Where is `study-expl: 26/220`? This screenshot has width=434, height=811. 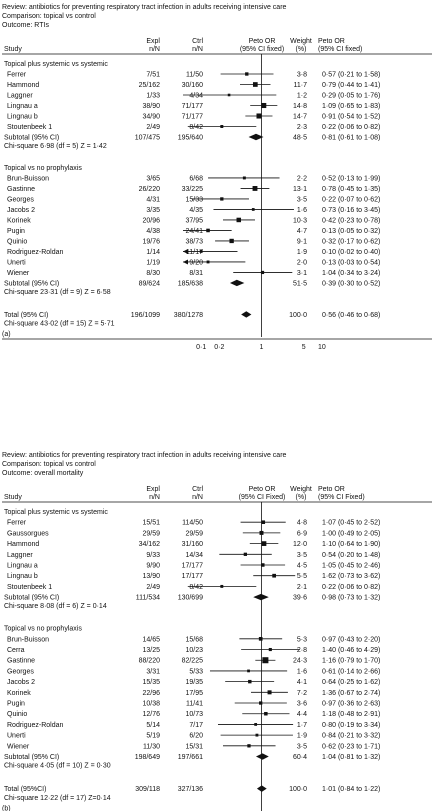
study-expl: 26/220 is located at coordinates (150, 189).